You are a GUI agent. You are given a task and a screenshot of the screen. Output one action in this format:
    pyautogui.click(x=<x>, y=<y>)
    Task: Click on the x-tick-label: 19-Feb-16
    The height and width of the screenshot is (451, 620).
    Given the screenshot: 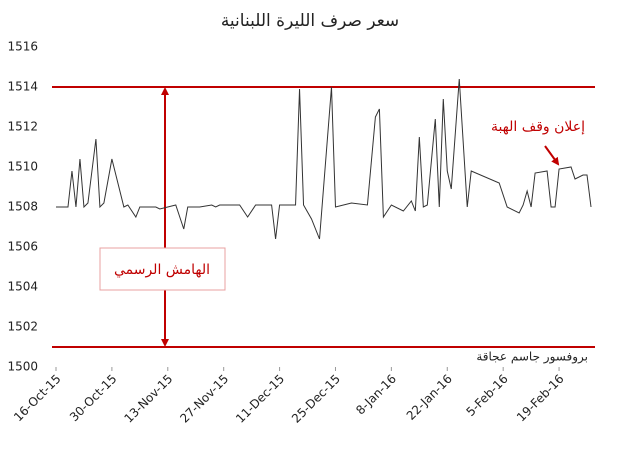 What is the action you would take?
    pyautogui.click(x=540, y=398)
    